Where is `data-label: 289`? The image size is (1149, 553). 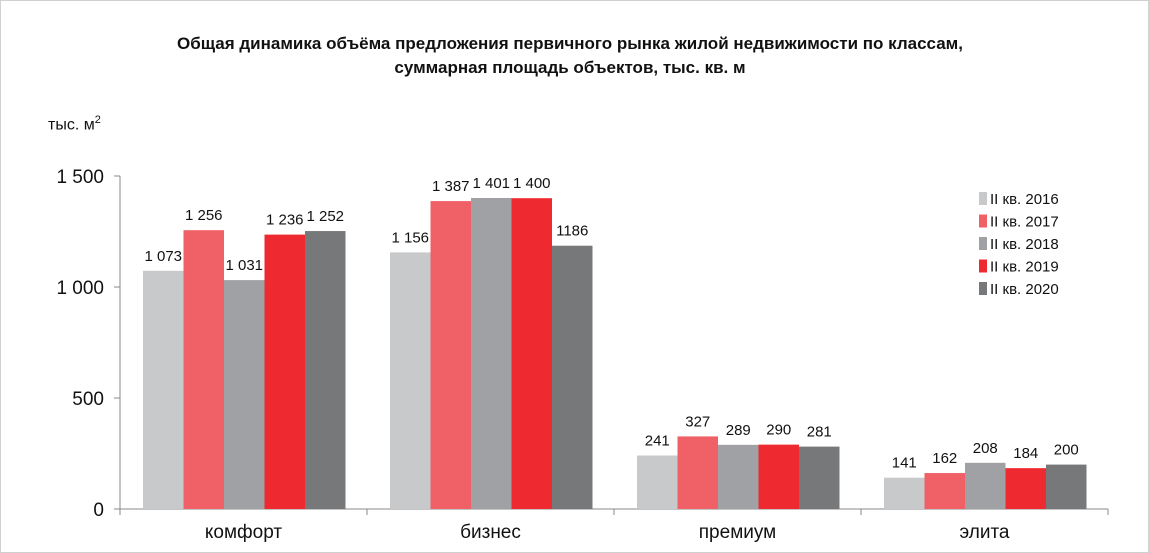 data-label: 289 is located at coordinates (738, 430).